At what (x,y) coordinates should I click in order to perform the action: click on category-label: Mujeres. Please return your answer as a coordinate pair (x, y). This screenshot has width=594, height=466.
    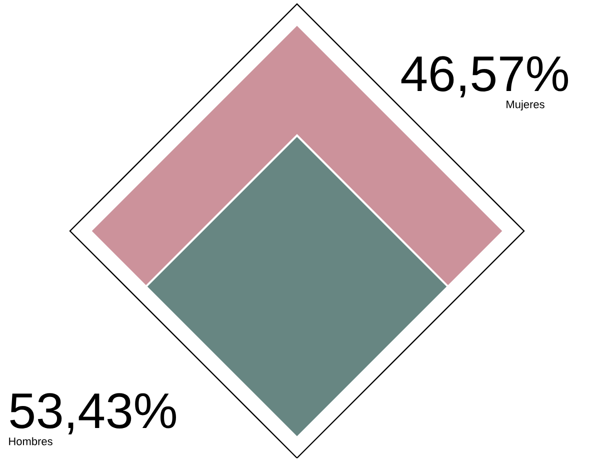
    Looking at the image, I should click on (525, 105).